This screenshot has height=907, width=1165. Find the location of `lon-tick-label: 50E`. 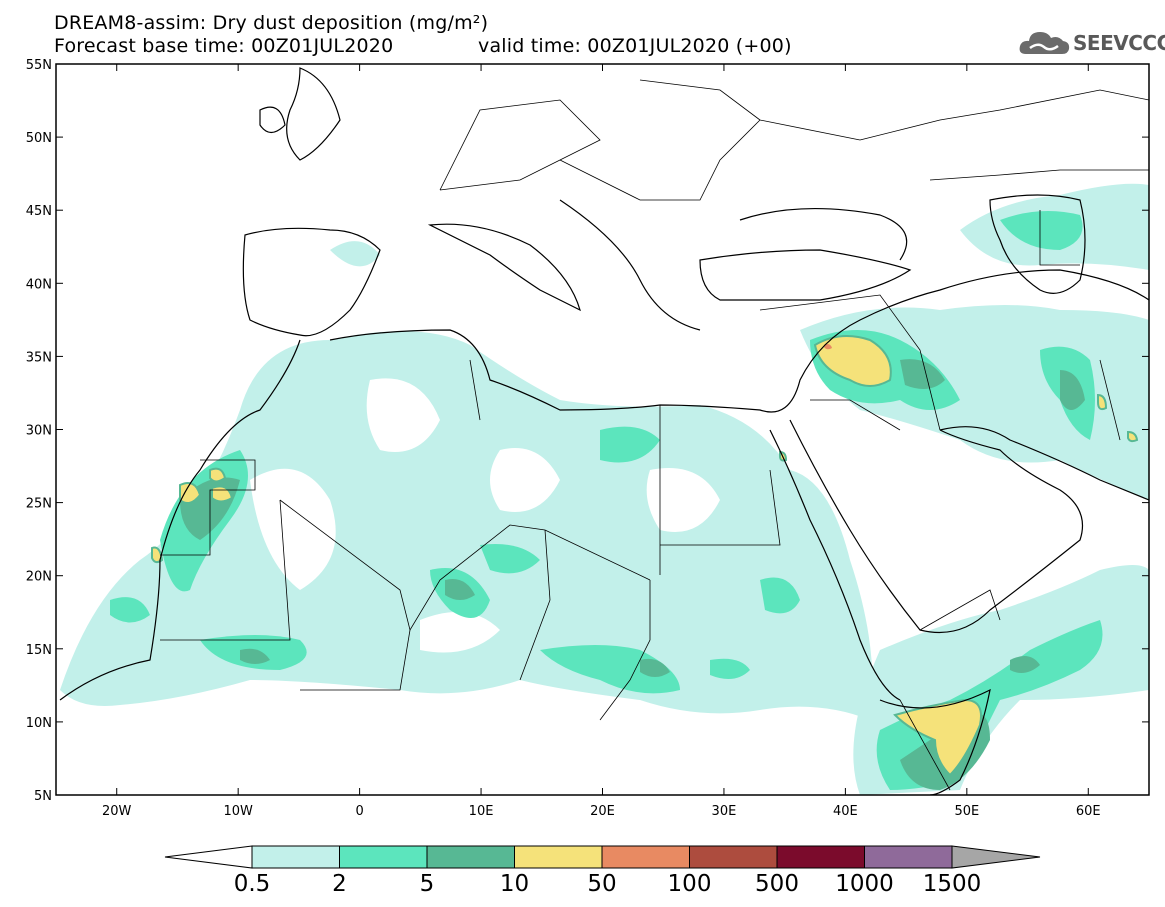

lon-tick-label: 50E is located at coordinates (966, 811).